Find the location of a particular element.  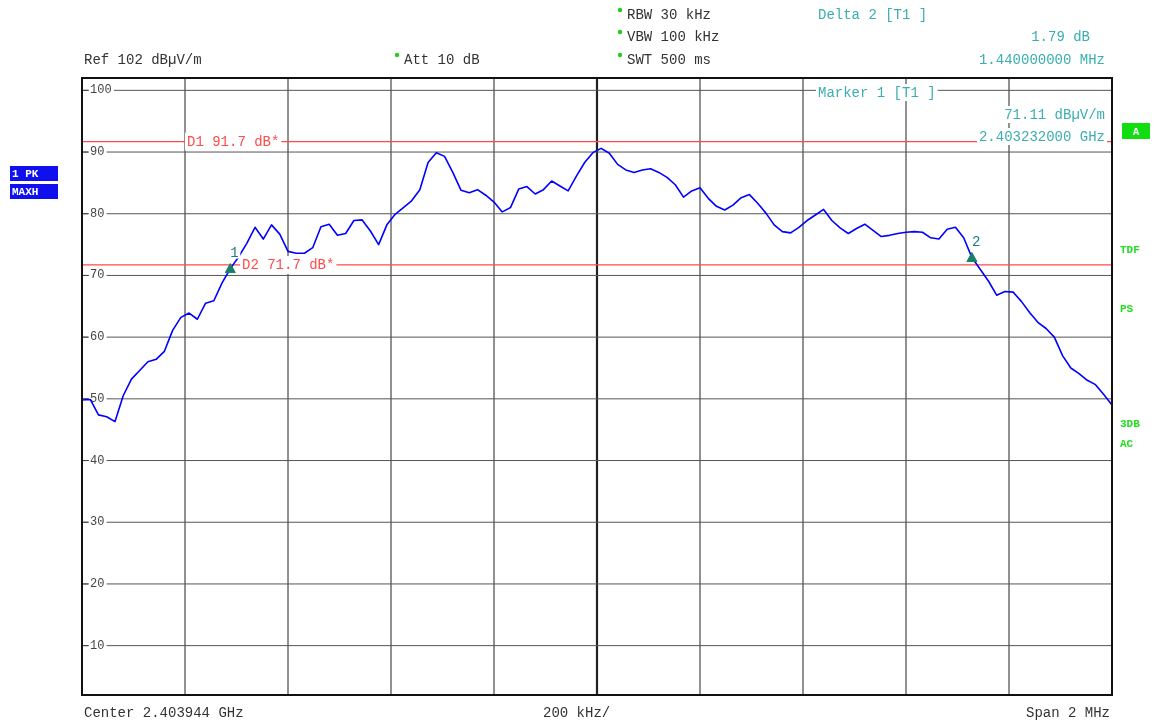

text: RBW 30 kHz is located at coordinates (669, 15).